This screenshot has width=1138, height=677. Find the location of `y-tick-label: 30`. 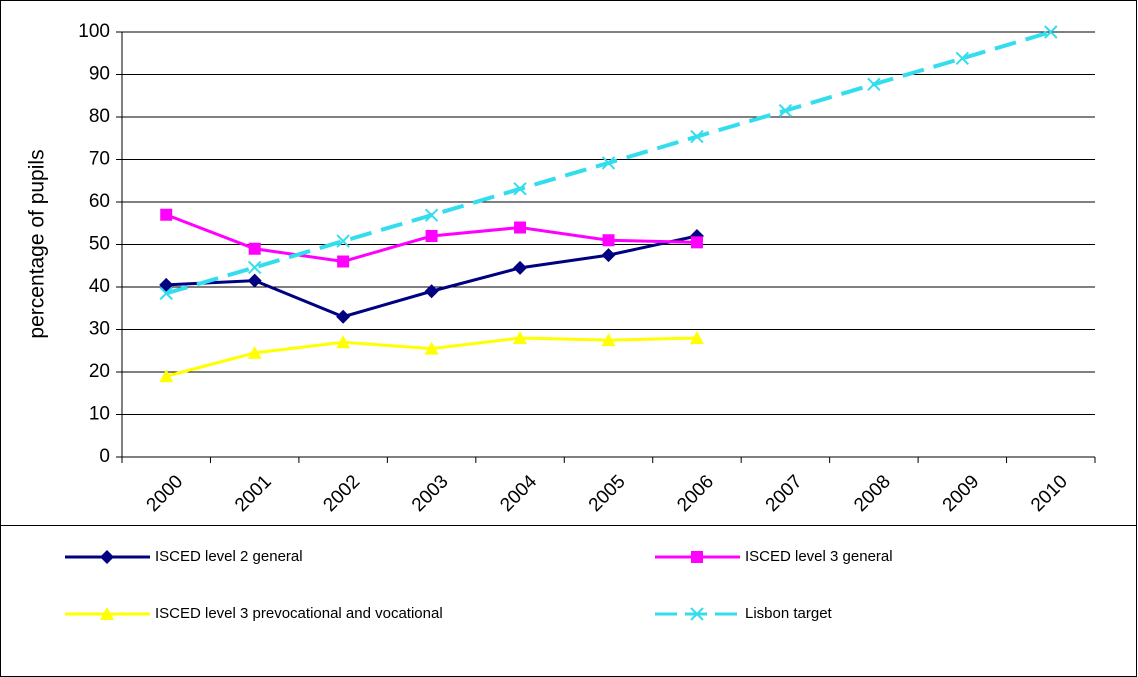

y-tick-label: 30 is located at coordinates (99, 329).